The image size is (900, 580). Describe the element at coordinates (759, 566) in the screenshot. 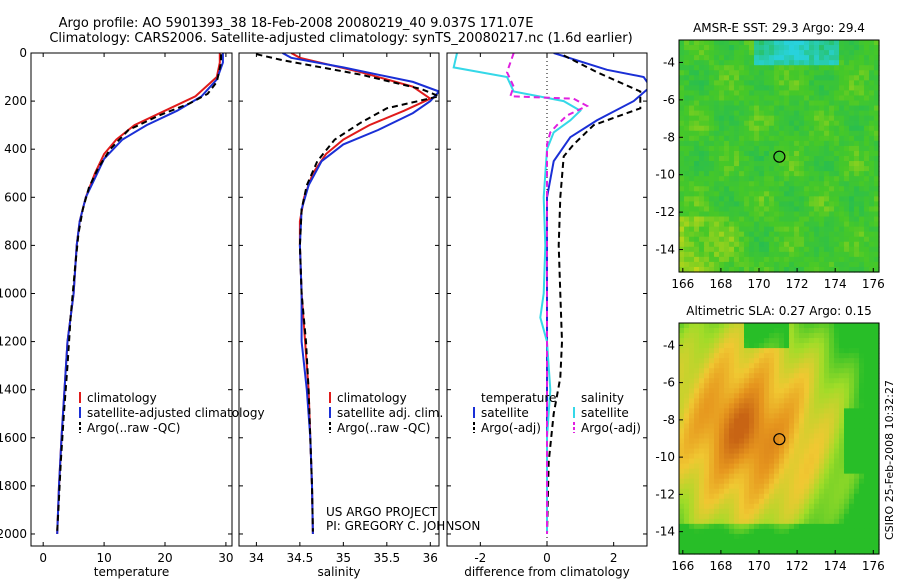

I see `x-tick-label: 170` at that location.